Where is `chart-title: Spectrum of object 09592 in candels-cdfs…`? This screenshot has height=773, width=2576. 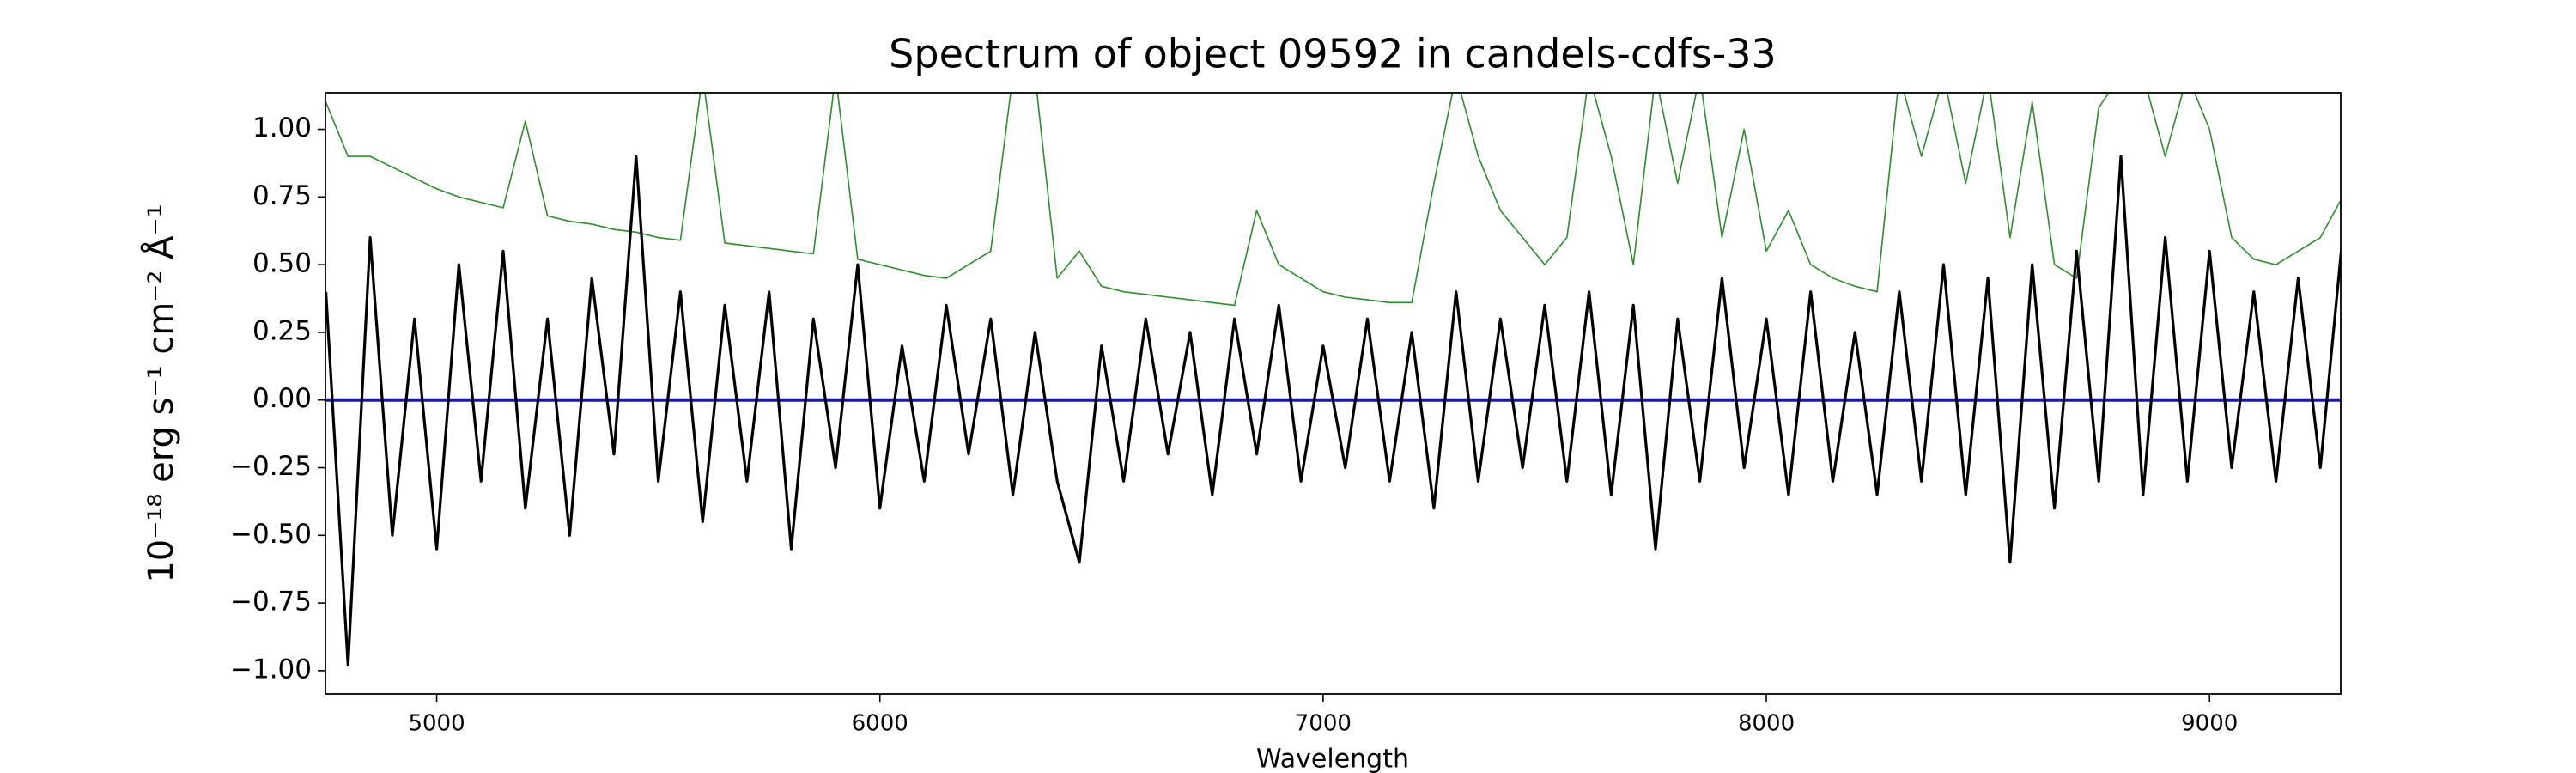 chart-title: Spectrum of object 09592 in candels-cdfs… is located at coordinates (1333, 54).